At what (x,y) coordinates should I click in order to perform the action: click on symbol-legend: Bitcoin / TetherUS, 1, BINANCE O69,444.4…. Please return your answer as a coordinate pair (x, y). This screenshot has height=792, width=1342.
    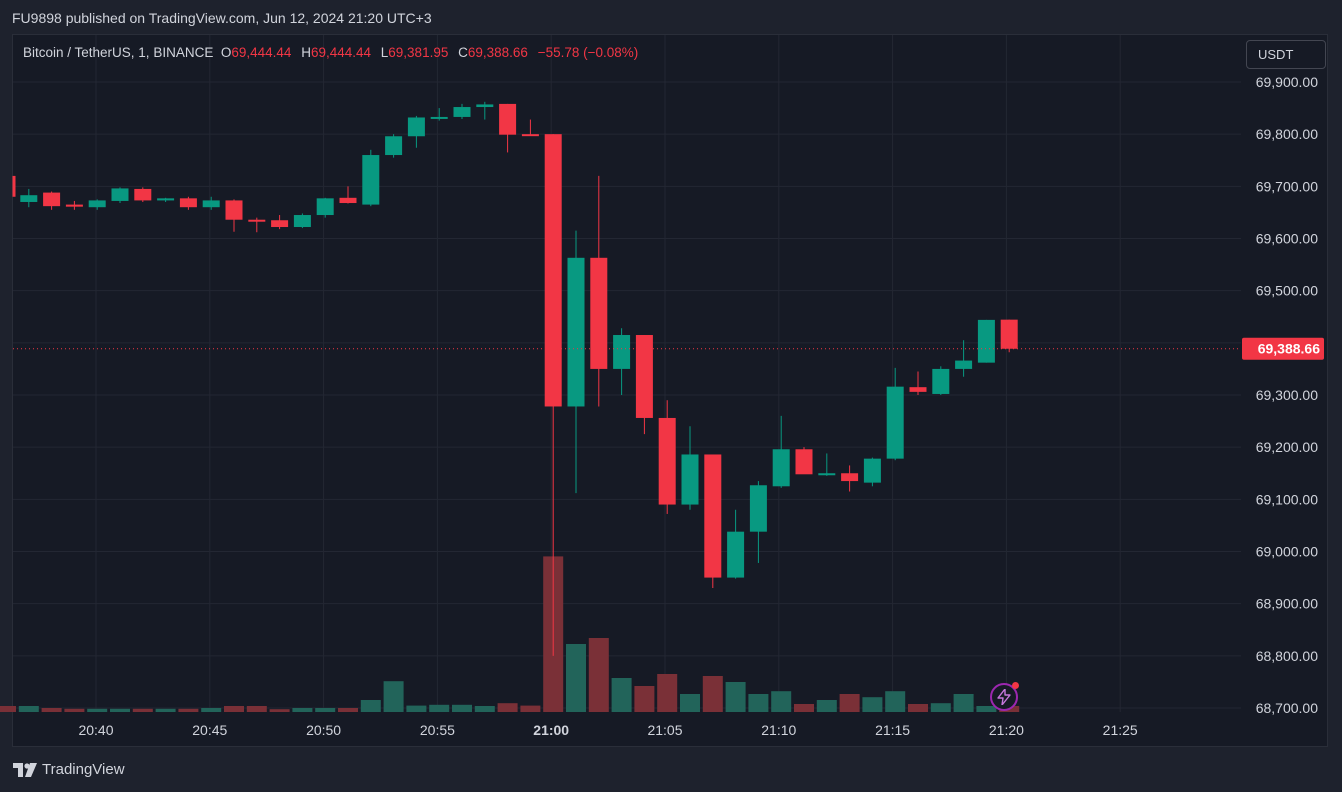
    Looking at the image, I should click on (333, 52).